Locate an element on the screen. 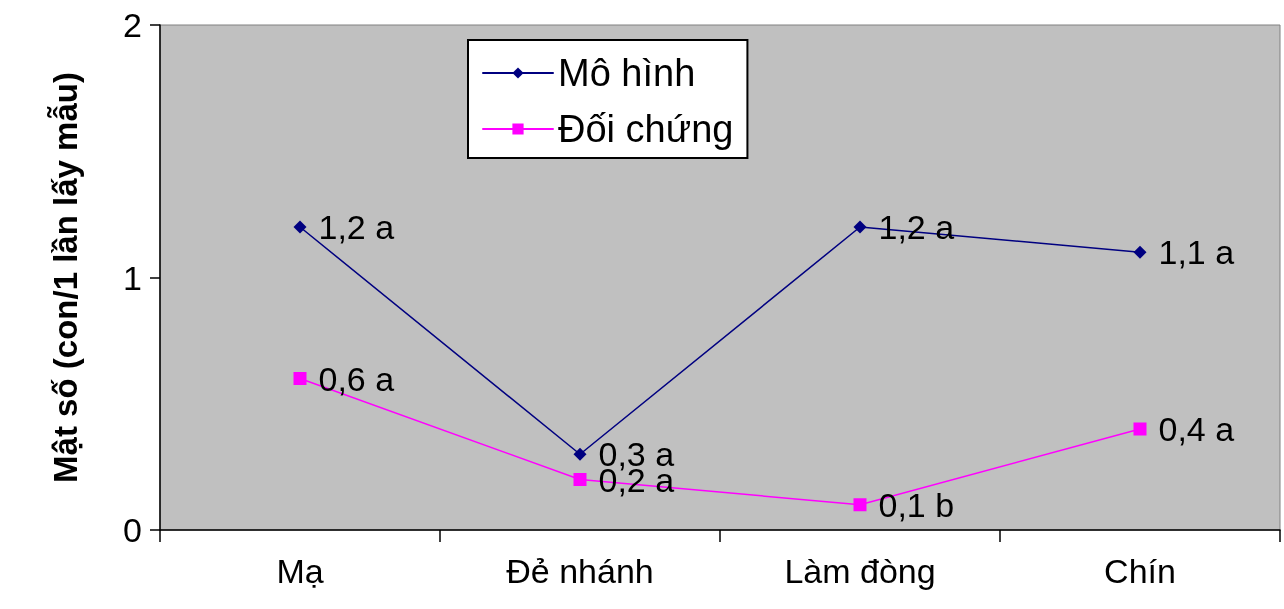  x-tick-label: Đẻ nhánh is located at coordinates (580, 571).